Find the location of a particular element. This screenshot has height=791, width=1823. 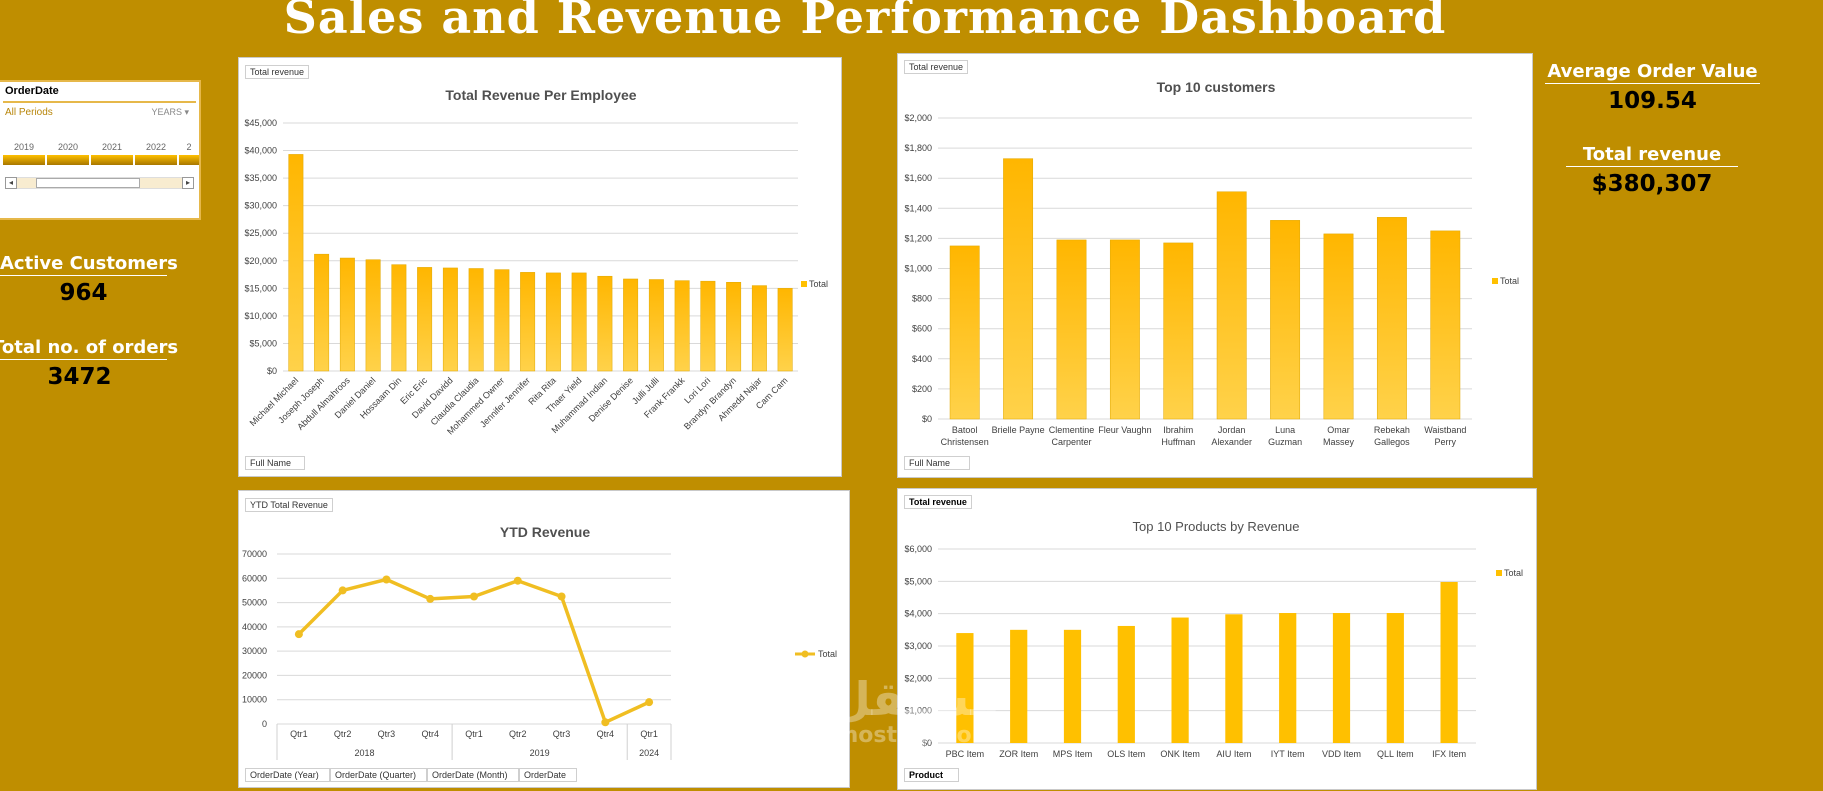

kpi-value: 3472 is located at coordinates (79, 377).